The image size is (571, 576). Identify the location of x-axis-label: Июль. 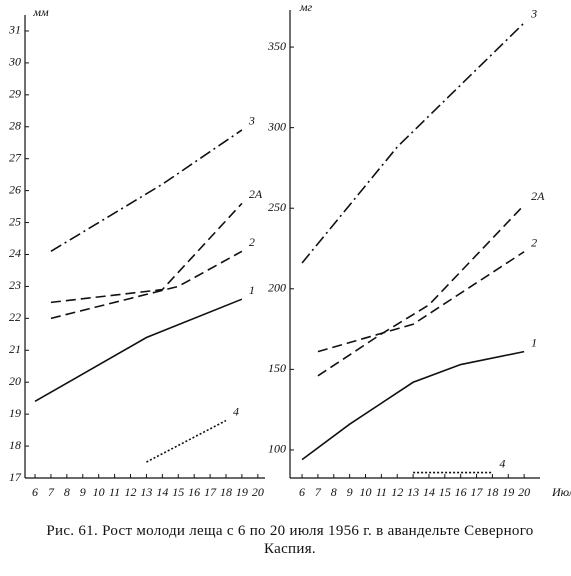
(561, 492).